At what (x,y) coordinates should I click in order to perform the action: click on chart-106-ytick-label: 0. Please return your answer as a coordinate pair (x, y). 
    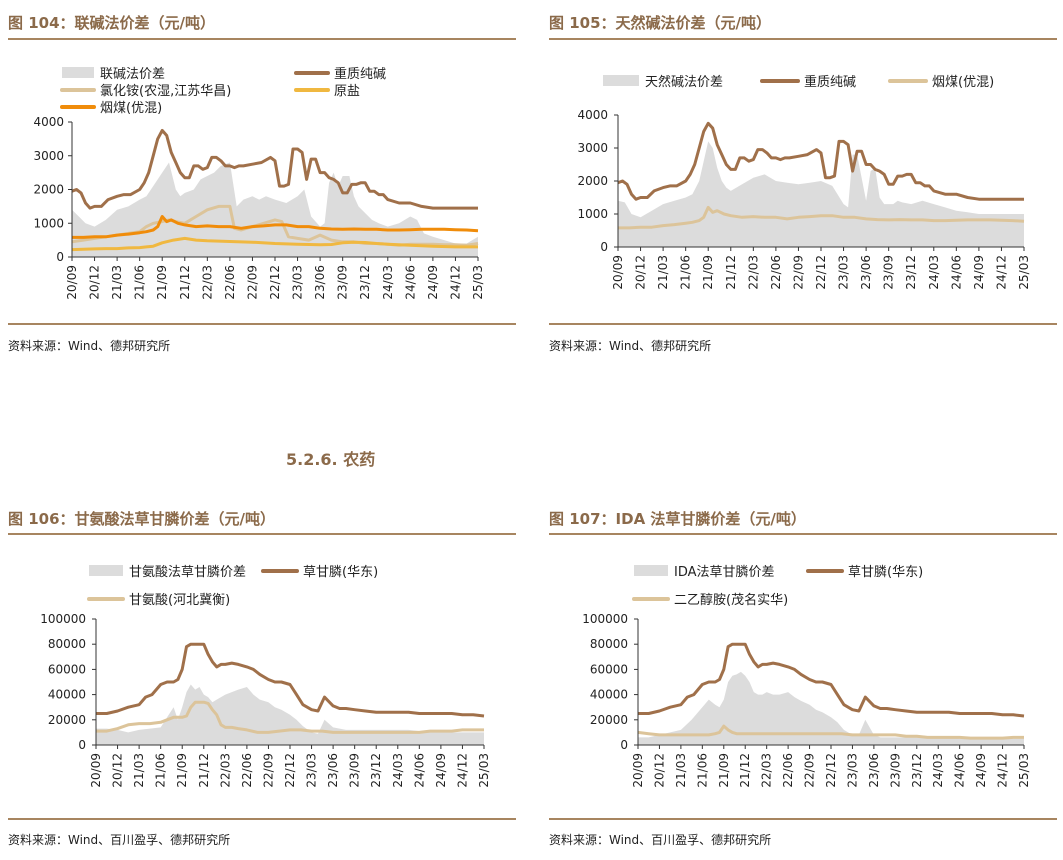
    Looking at the image, I should click on (82, 745).